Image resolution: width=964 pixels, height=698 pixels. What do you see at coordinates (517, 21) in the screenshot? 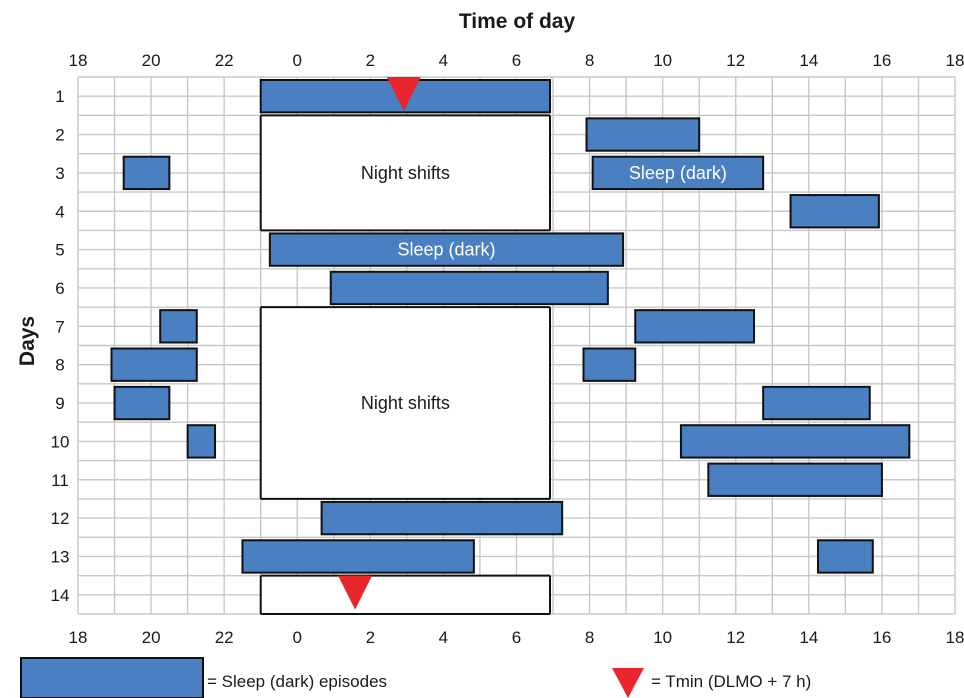
I see `x-axis-title: Time of day` at bounding box center [517, 21].